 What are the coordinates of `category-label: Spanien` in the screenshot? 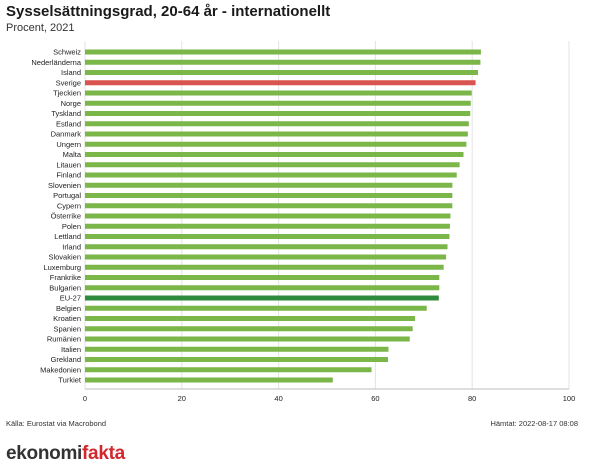 It's located at (67, 328).